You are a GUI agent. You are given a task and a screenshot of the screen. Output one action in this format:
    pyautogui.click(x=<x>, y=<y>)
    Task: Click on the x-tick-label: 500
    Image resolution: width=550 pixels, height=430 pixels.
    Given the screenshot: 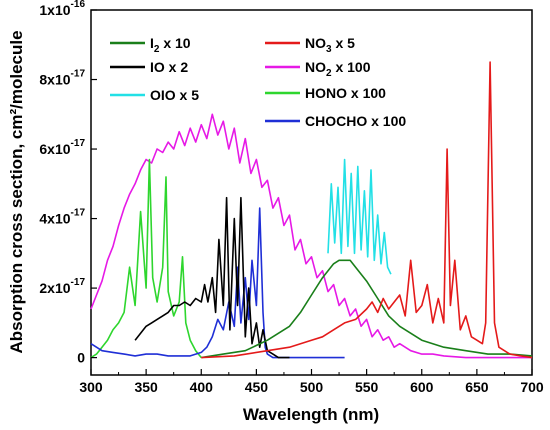 What is the action you would take?
    pyautogui.click(x=312, y=387)
    